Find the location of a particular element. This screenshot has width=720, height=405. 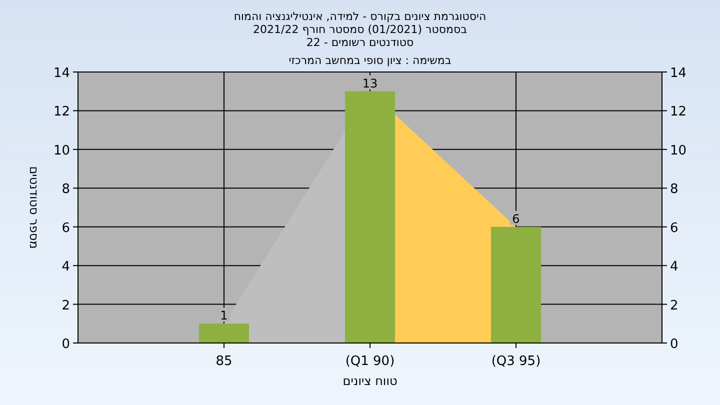

text: במשימה : ציון סופי במחשב המרכזי is located at coordinates (370, 60).